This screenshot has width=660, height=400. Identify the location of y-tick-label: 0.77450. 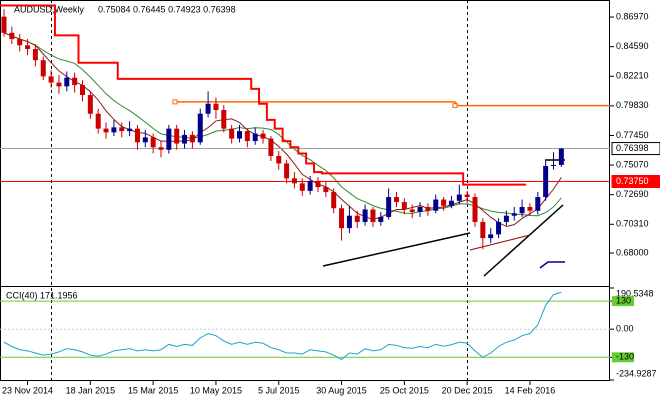
(632, 135).